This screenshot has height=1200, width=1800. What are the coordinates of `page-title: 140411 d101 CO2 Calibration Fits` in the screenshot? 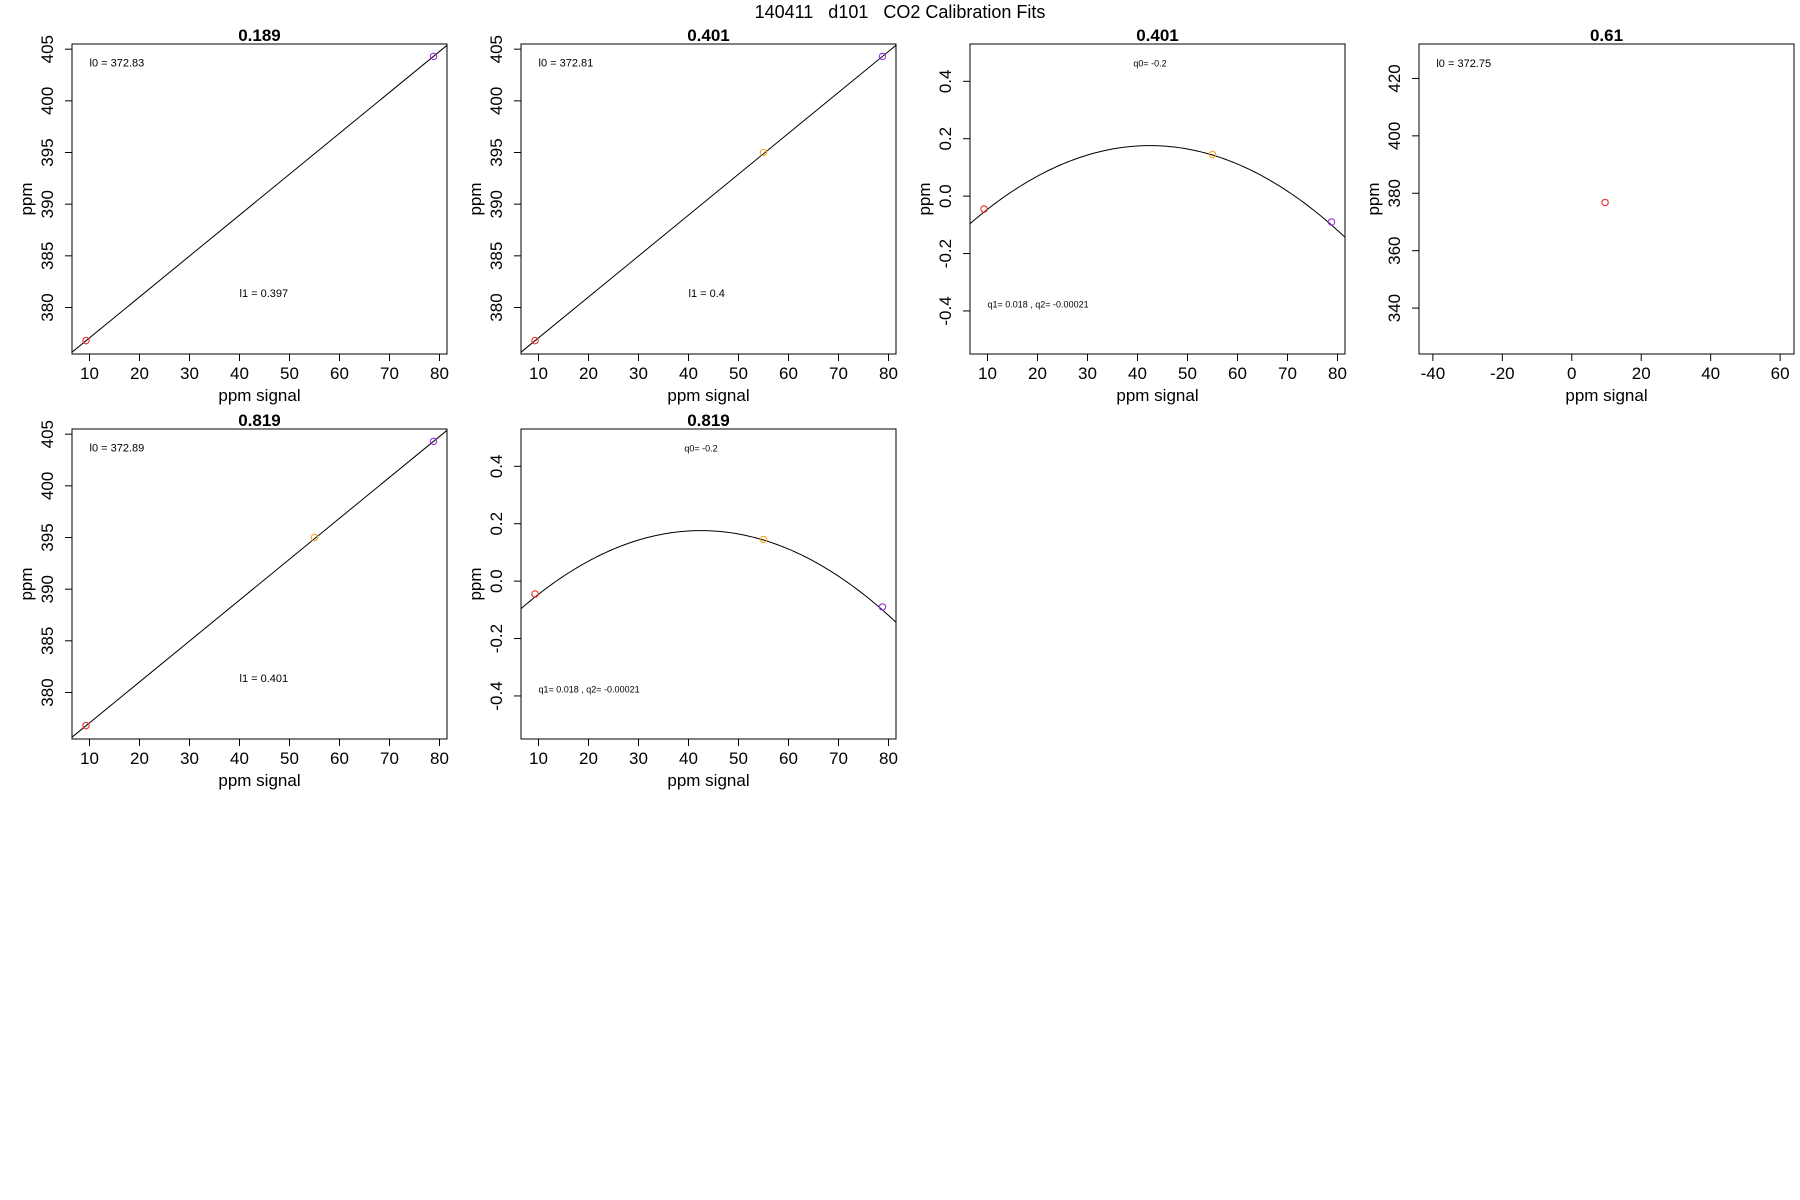 It's located at (900, 12).